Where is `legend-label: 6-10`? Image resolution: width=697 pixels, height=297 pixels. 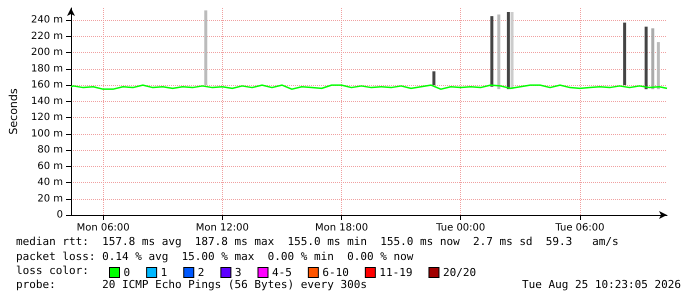
legend-label: 6-10 is located at coordinates (335, 272).